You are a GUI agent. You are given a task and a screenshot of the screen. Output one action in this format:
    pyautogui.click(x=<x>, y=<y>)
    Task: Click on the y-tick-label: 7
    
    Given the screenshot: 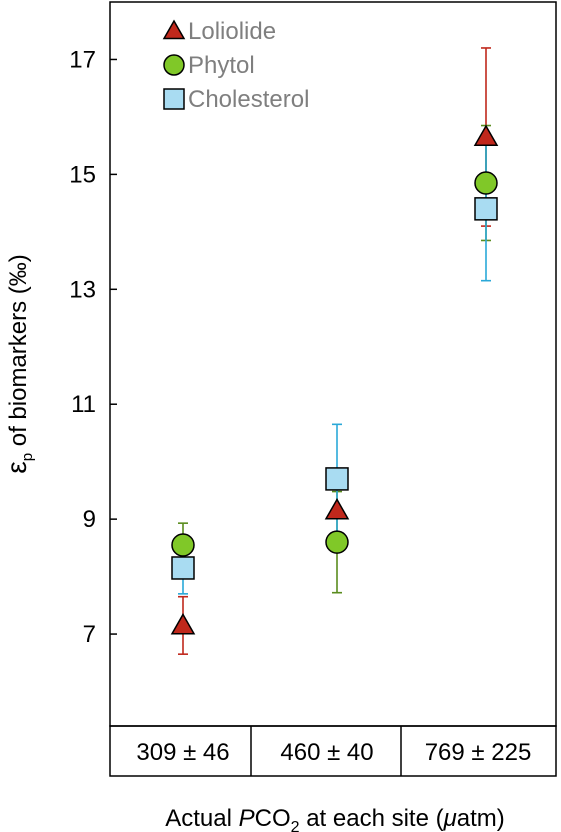 What is the action you would take?
    pyautogui.click(x=89, y=634)
    